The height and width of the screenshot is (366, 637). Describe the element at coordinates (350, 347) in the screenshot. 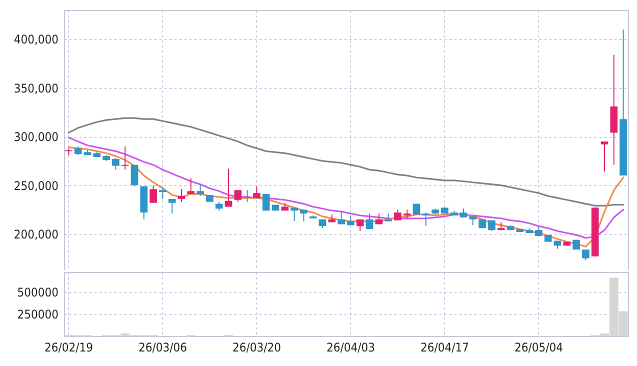

I see `x-tick-label: 26/04/03` at that location.